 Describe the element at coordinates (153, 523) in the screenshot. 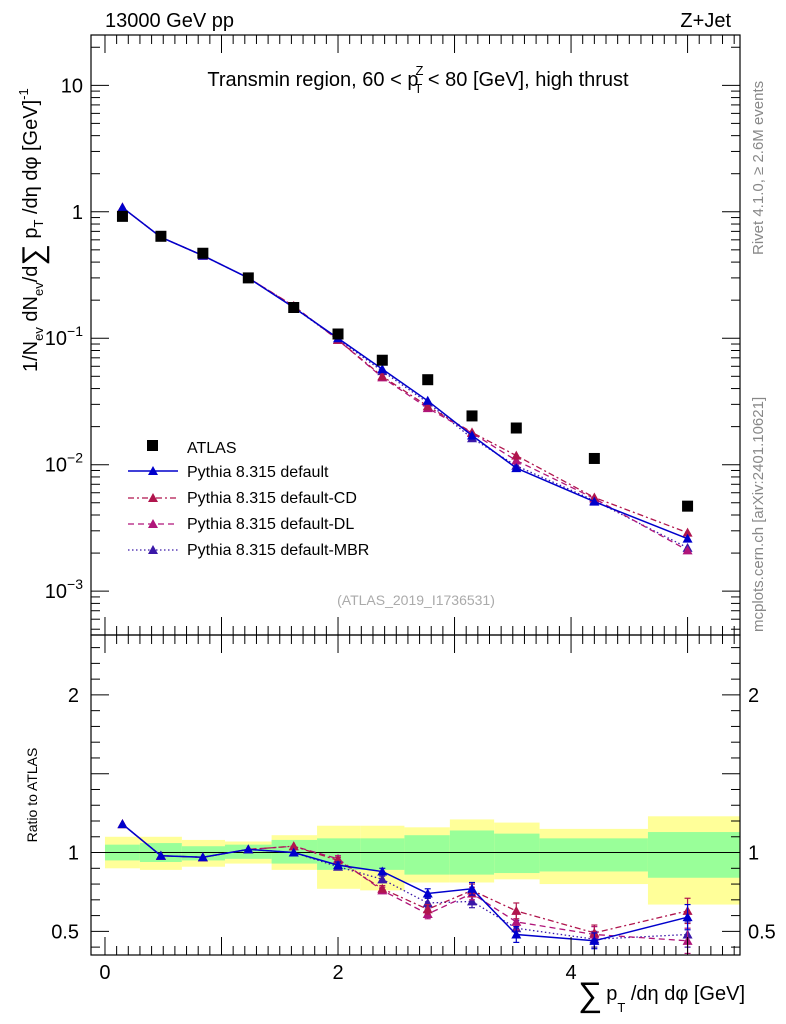

I see `legend-marker-dl` at that location.